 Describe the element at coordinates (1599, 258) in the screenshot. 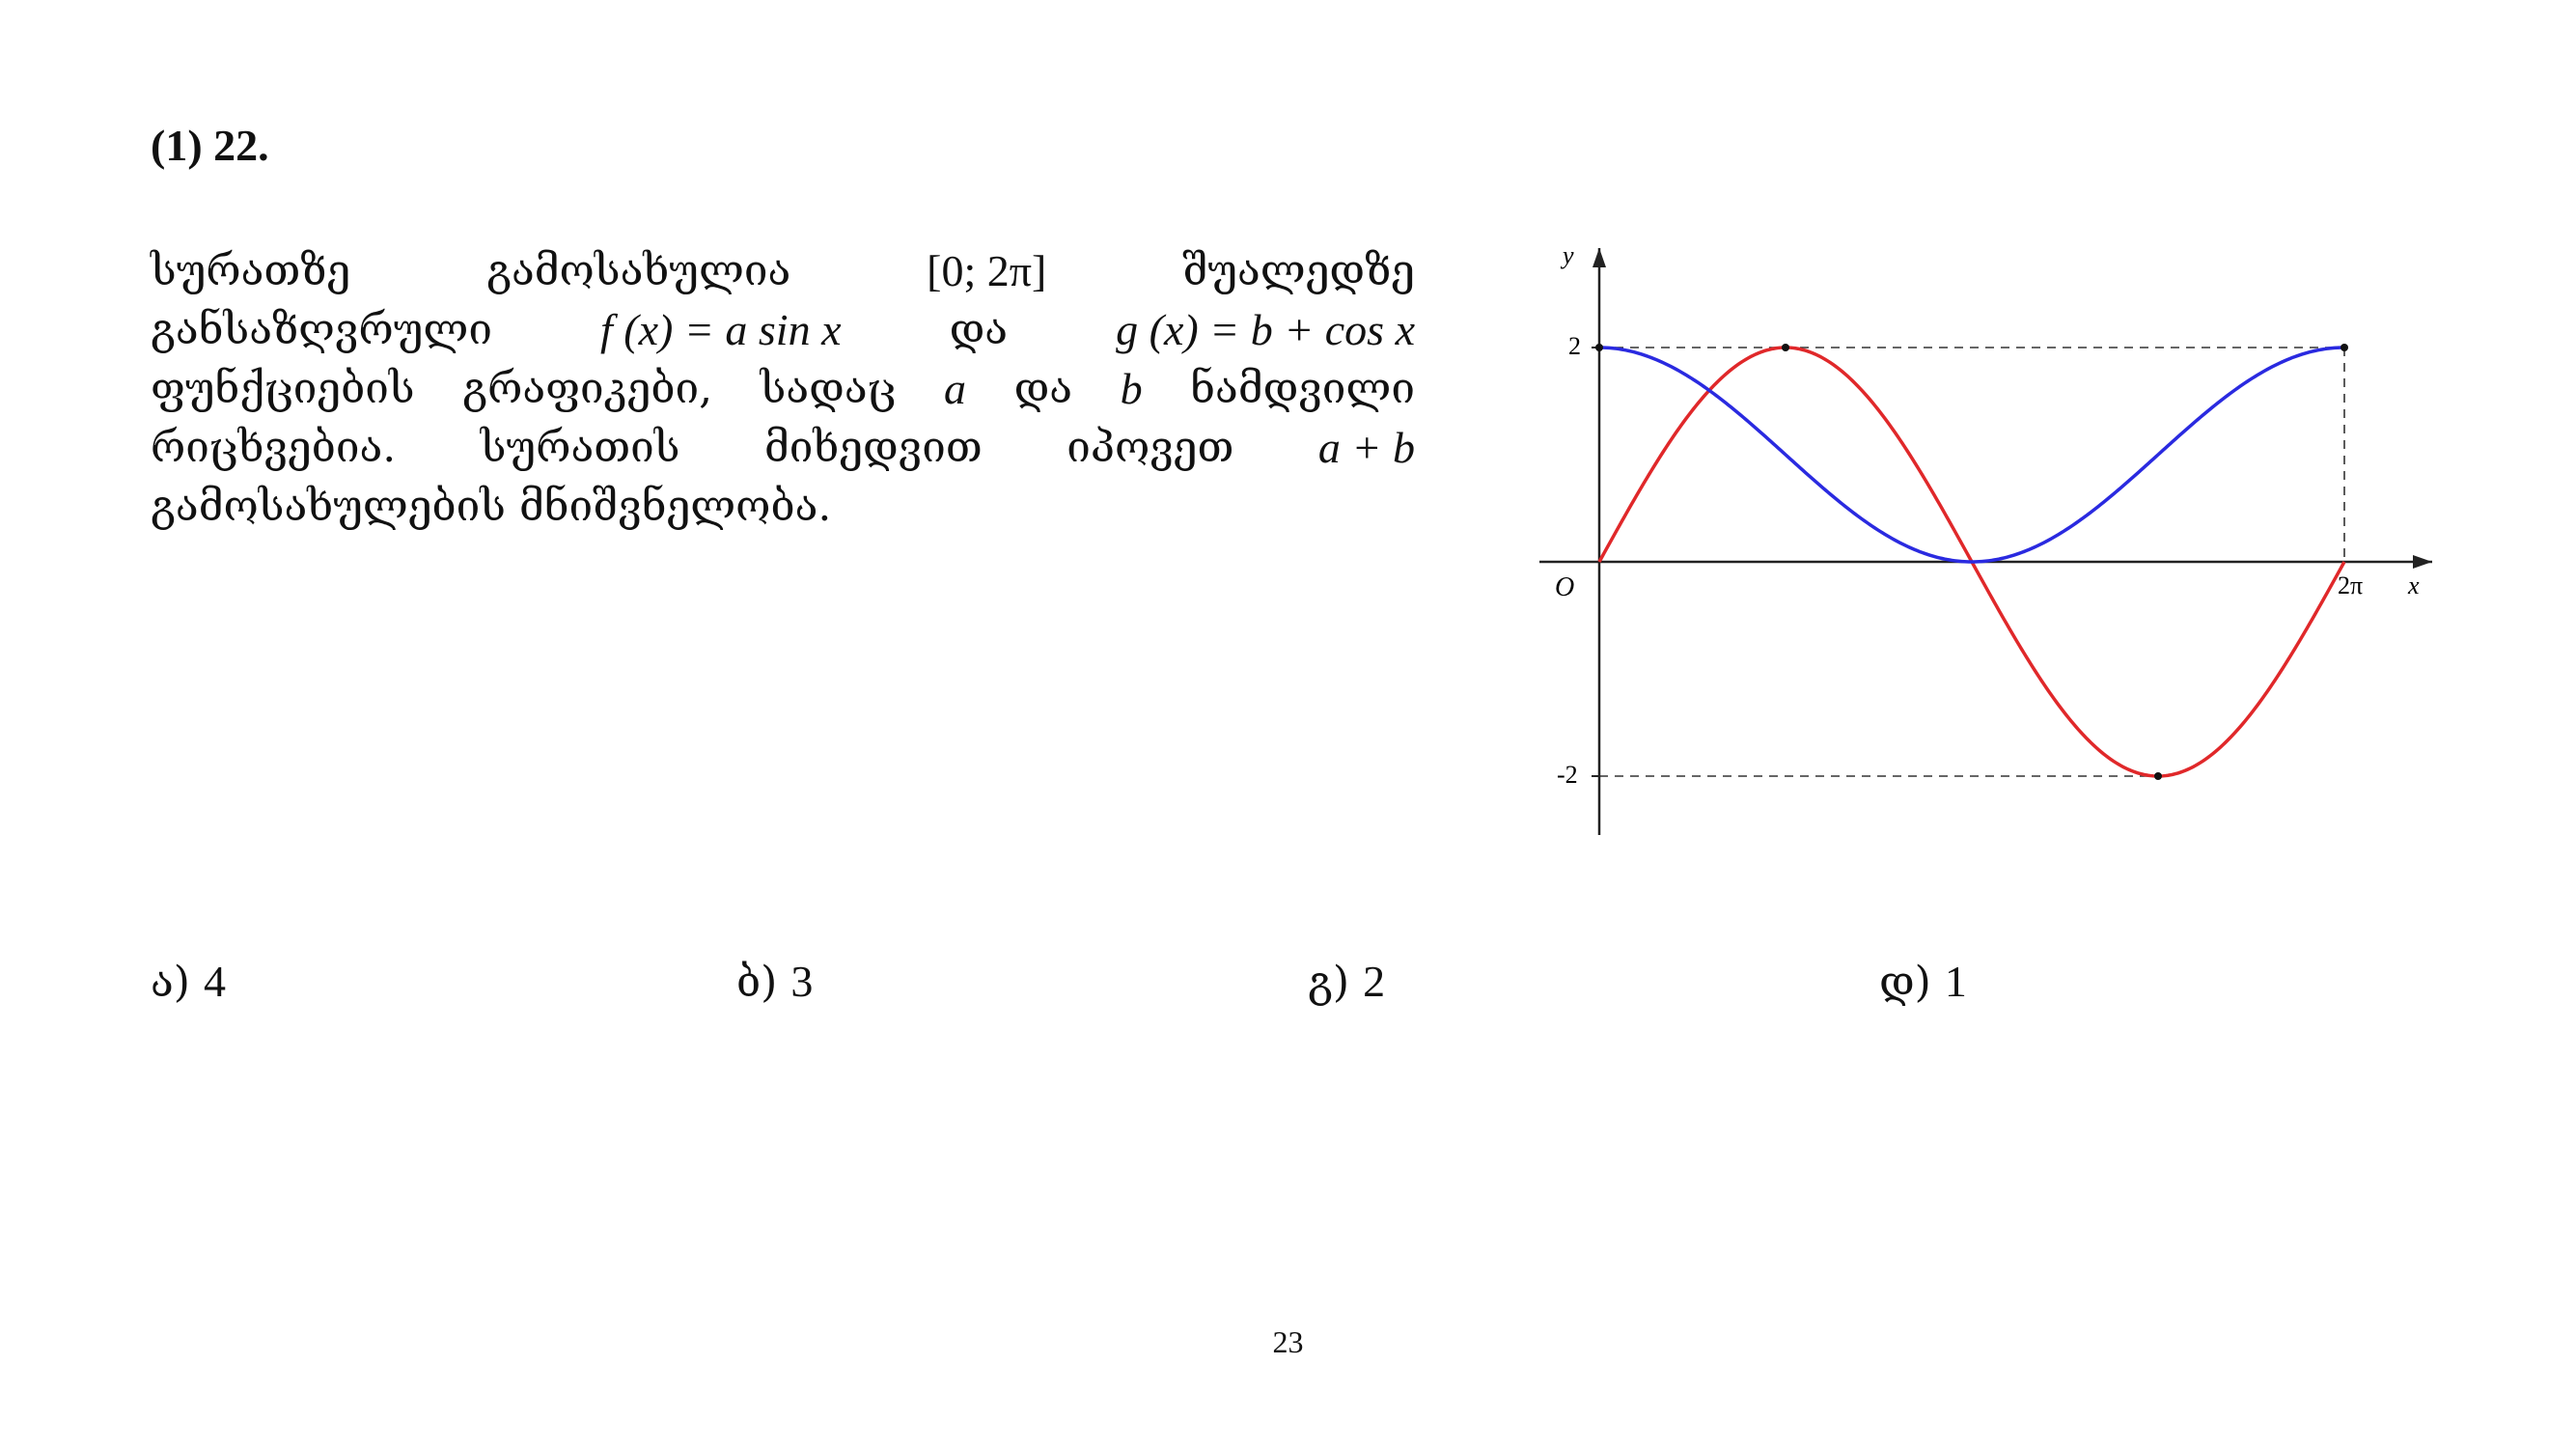

I see `y-axis-arrow` at that location.